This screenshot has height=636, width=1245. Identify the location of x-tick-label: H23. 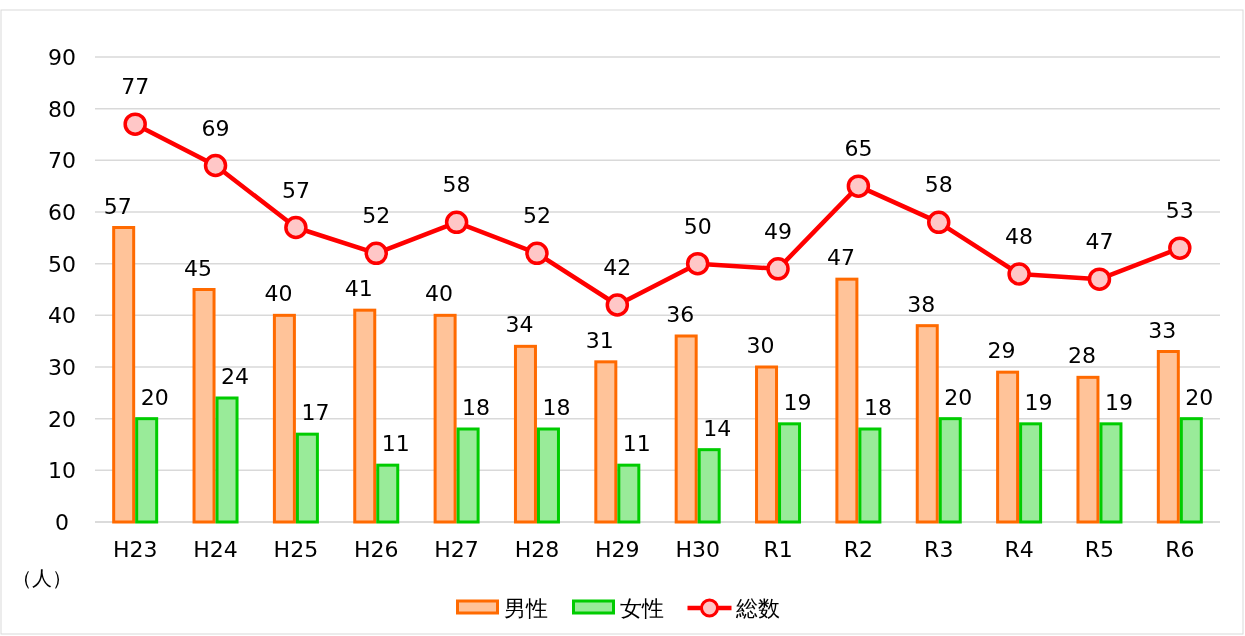
(135, 549).